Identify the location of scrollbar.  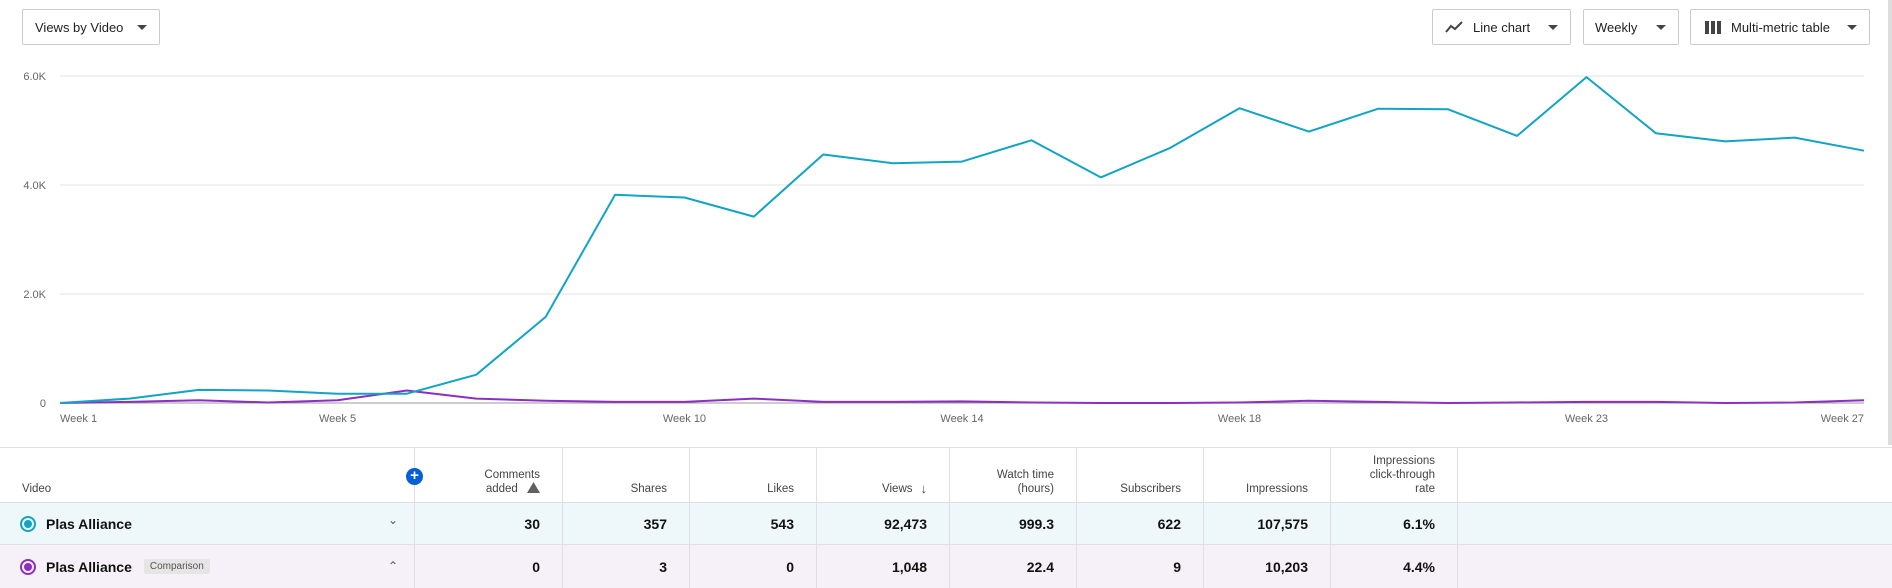
(1890, 222).